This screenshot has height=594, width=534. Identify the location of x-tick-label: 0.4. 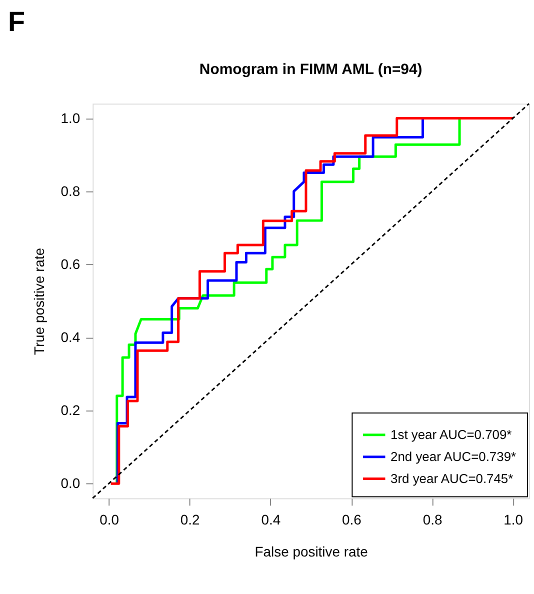
(271, 520).